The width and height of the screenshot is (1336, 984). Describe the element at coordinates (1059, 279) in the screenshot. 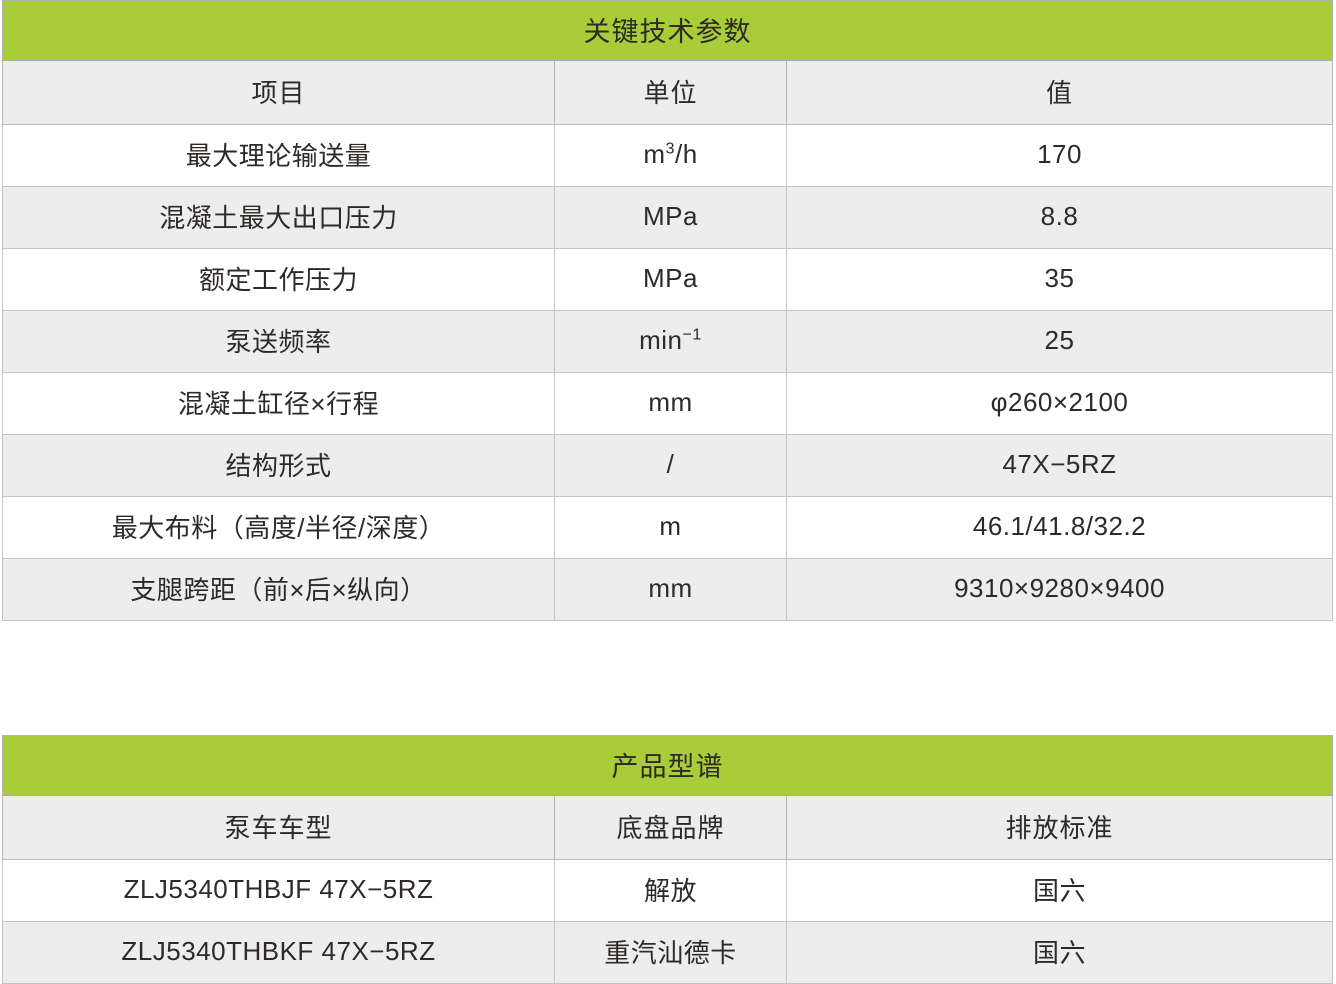

I see `row-value: 35` at that location.